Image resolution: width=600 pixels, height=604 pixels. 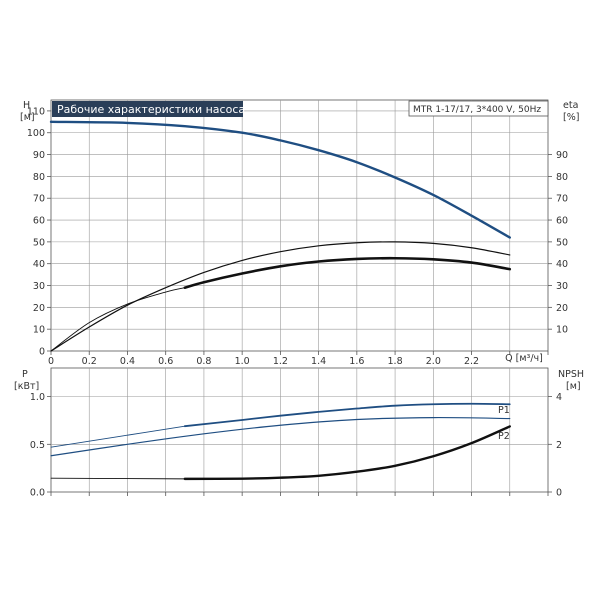 What do you see at coordinates (562, 221) in the screenshot?
I see `top-right-tick-label: 60` at bounding box center [562, 221].